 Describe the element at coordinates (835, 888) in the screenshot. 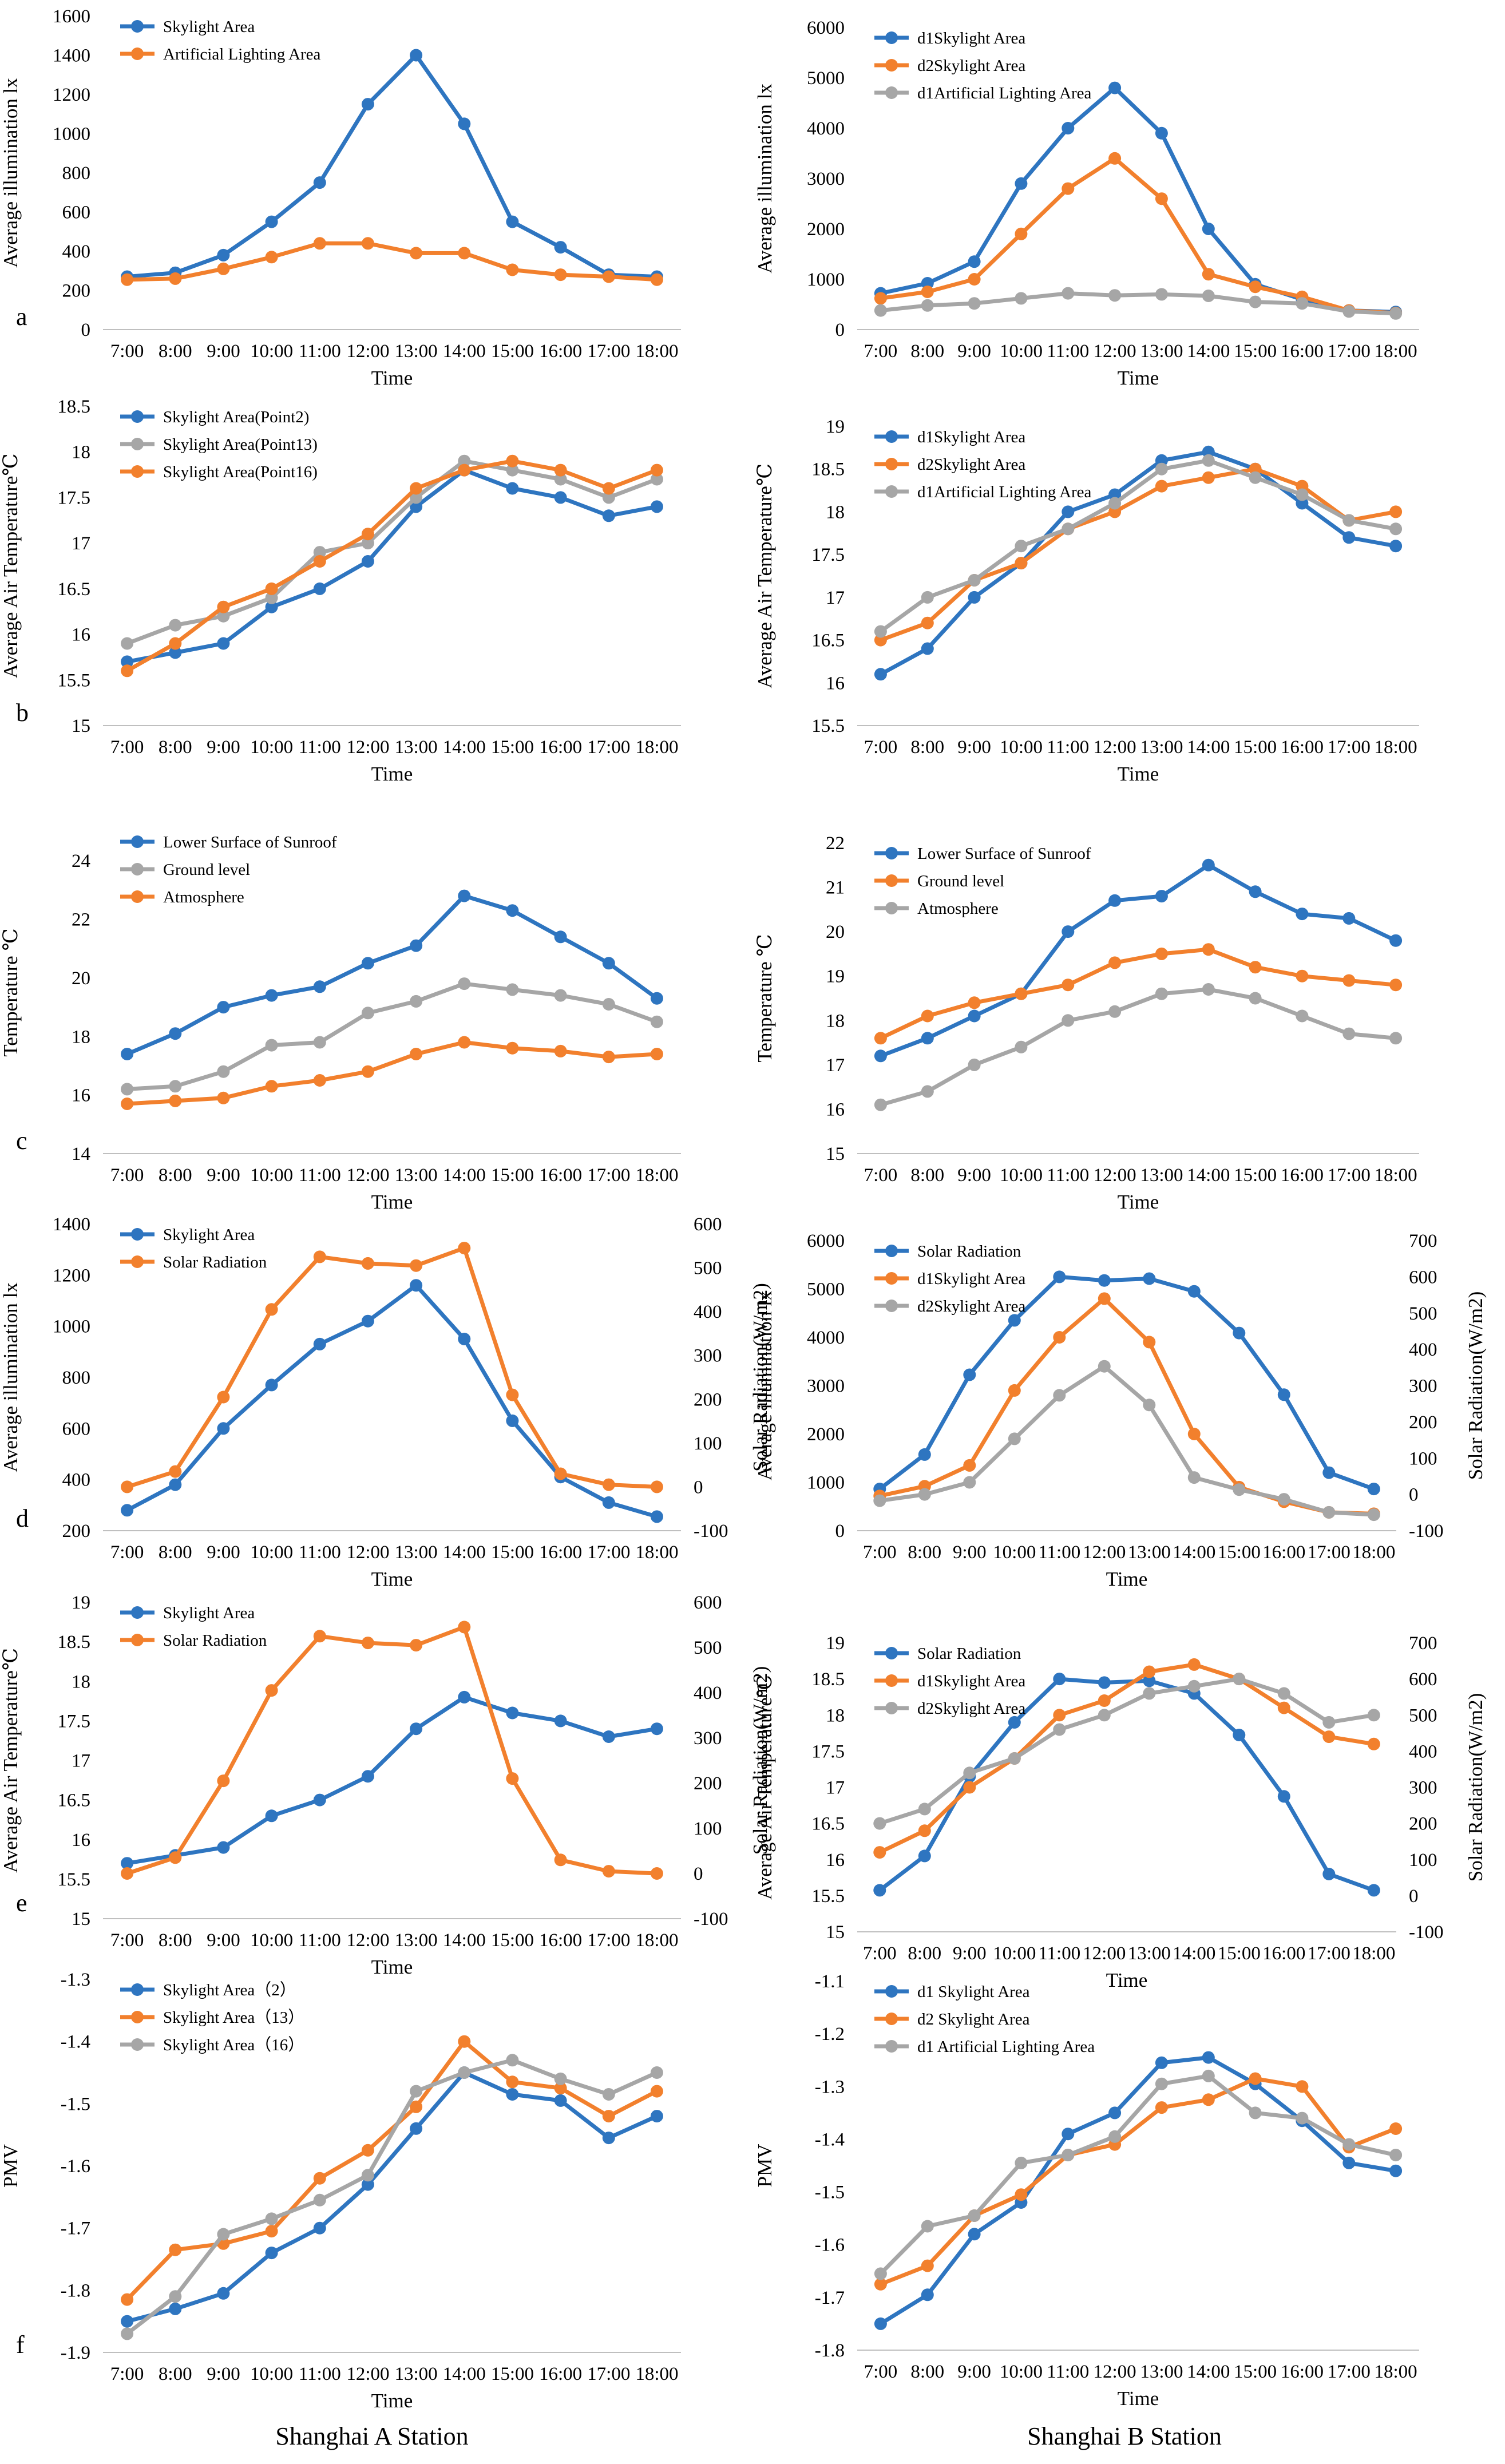

I see `y-tick-label: 21` at that location.